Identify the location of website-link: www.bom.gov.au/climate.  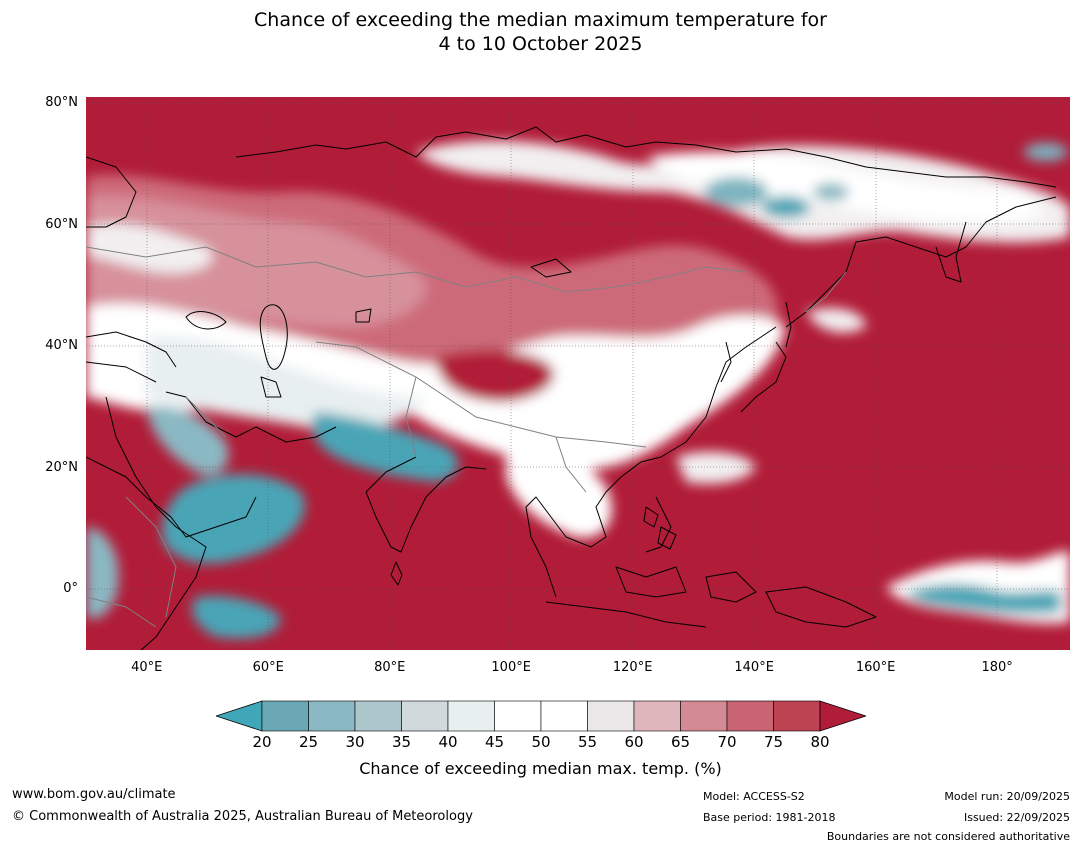
(94, 794).